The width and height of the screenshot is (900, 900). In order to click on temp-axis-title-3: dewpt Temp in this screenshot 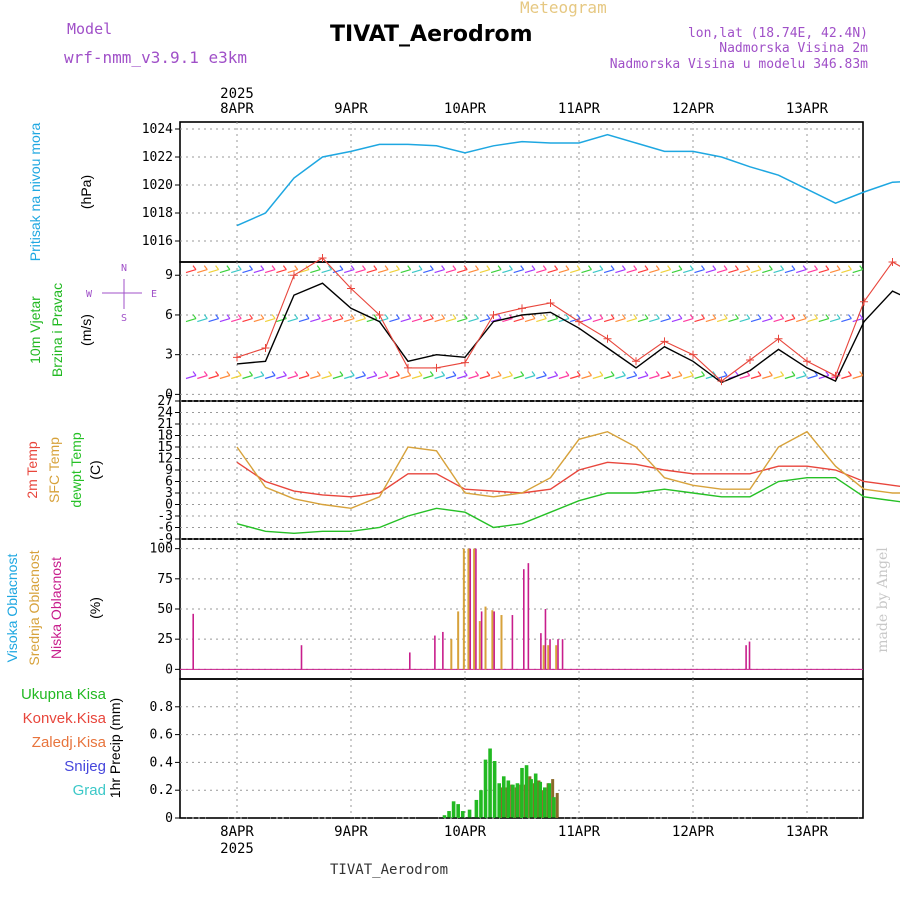, I will do `click(76, 469)`.